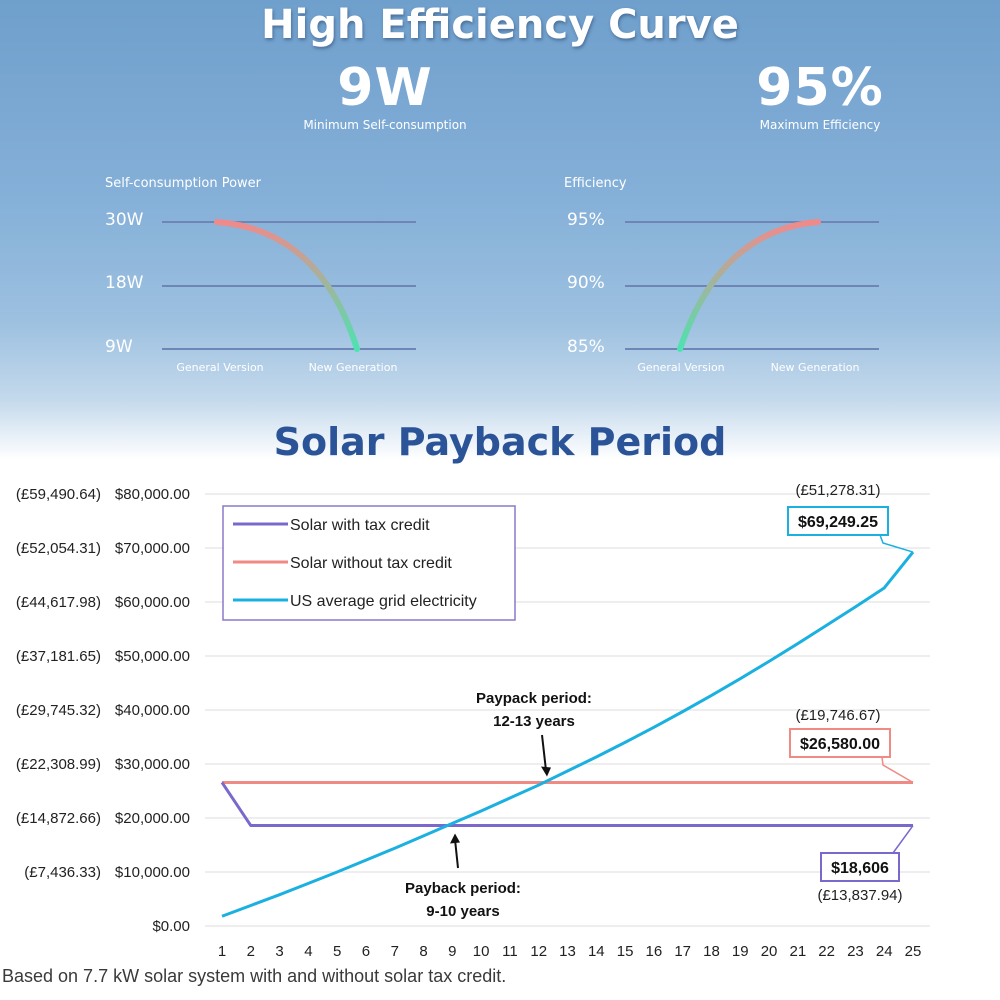  What do you see at coordinates (586, 220) in the screenshot?
I see `efficiency-tick-label: 95%` at bounding box center [586, 220].